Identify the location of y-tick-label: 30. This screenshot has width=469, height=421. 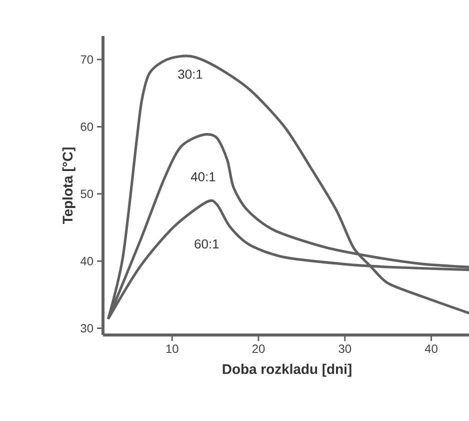
(87, 328).